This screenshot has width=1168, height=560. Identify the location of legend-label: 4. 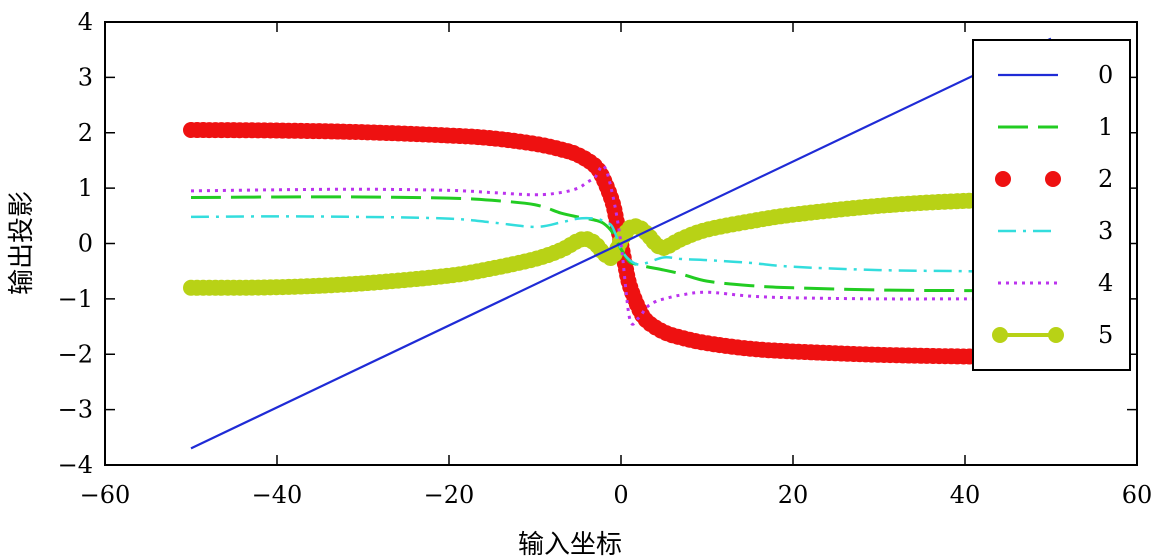
(1105, 283).